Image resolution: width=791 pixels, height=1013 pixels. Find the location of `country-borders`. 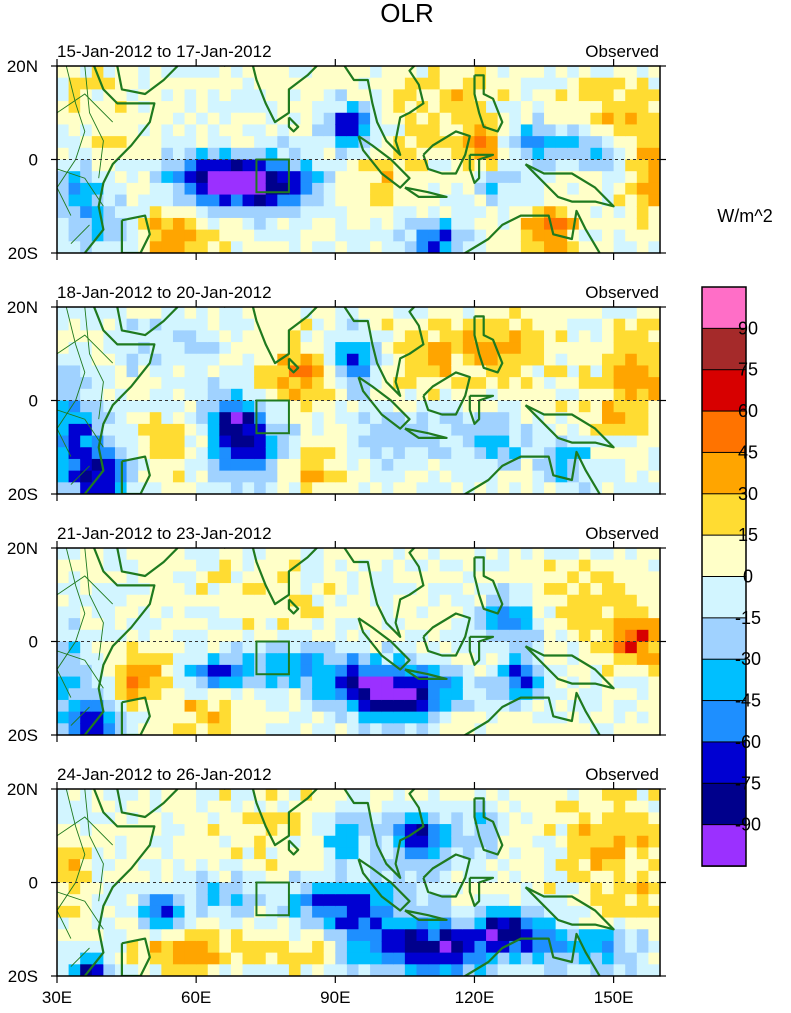

country-borders is located at coordinates (85, 878).